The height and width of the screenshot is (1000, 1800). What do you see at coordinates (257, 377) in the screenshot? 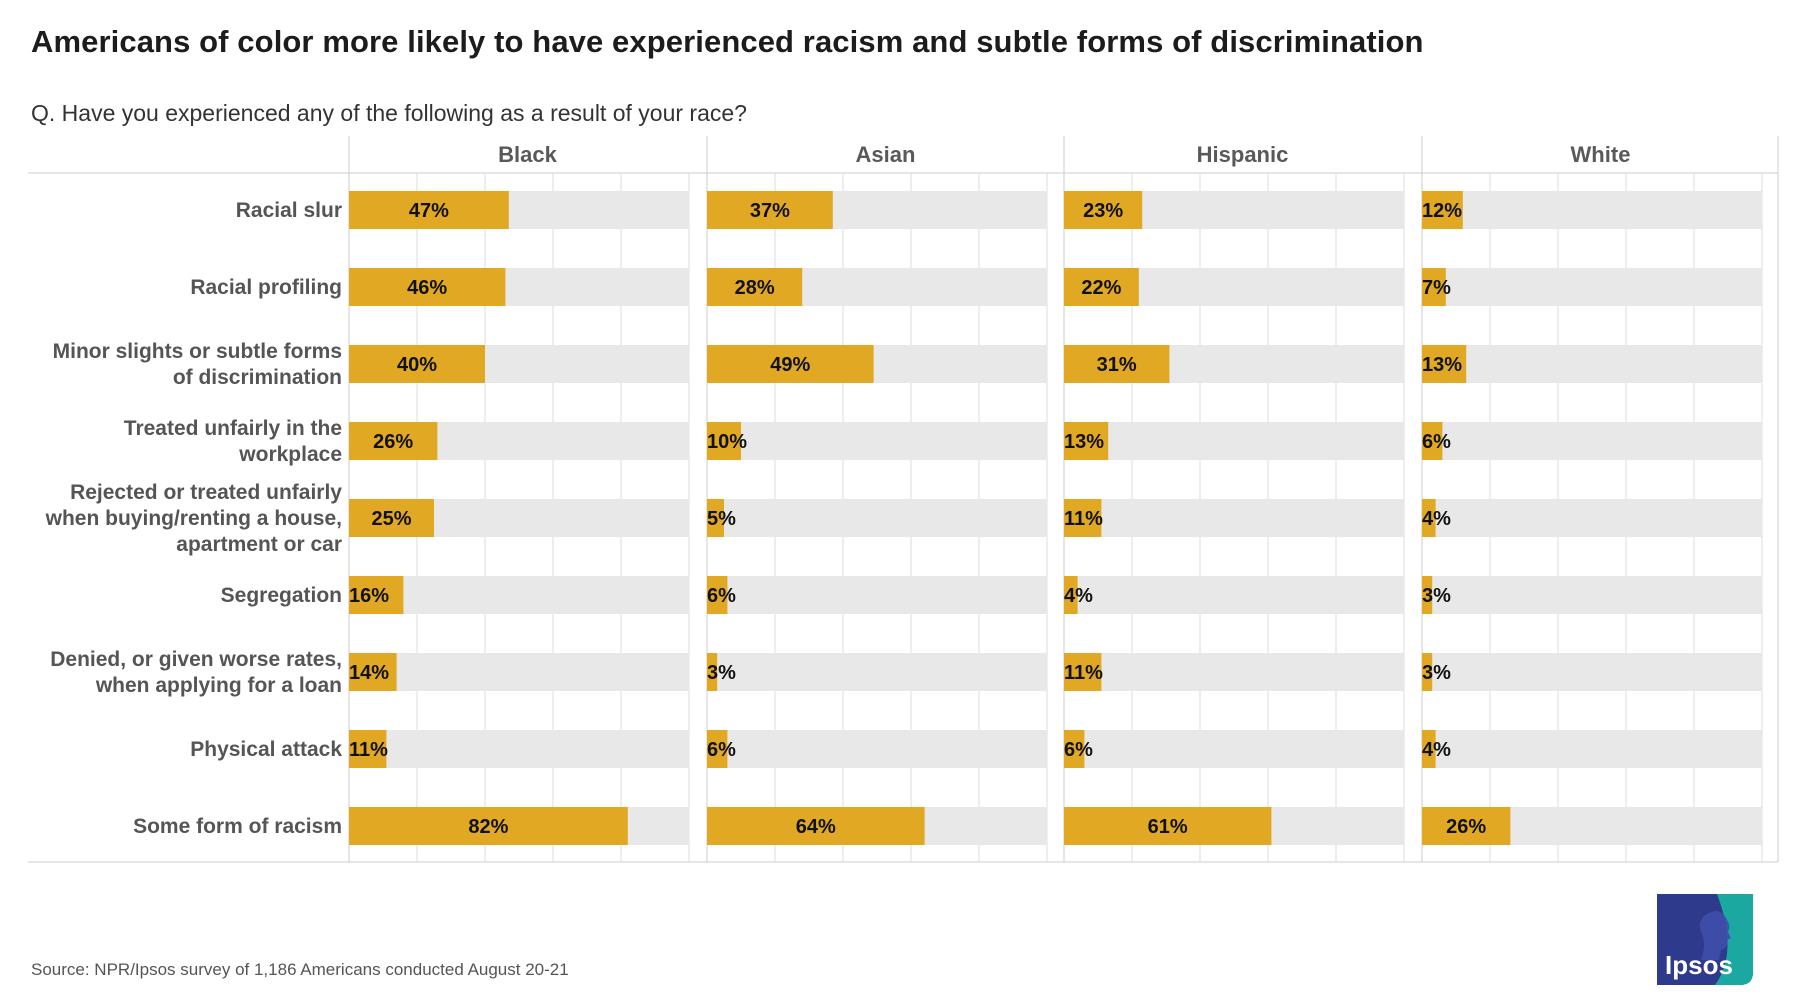
I see `row-label: of discrimination` at bounding box center [257, 377].